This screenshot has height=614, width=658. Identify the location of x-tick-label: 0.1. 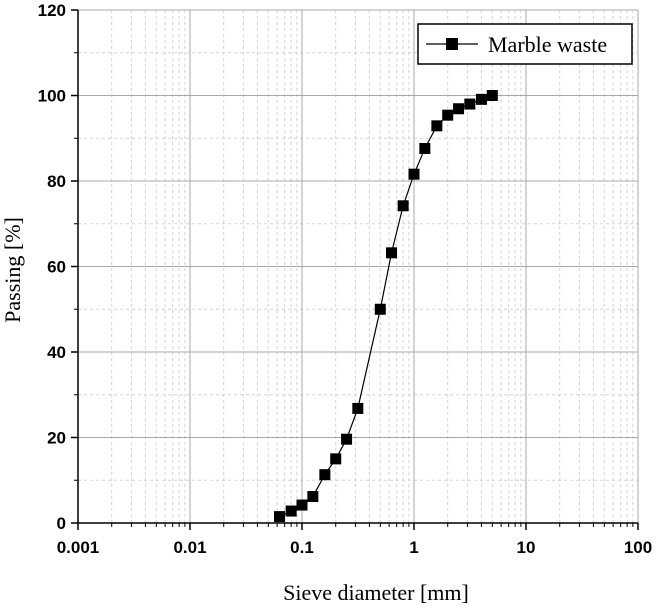
(302, 547).